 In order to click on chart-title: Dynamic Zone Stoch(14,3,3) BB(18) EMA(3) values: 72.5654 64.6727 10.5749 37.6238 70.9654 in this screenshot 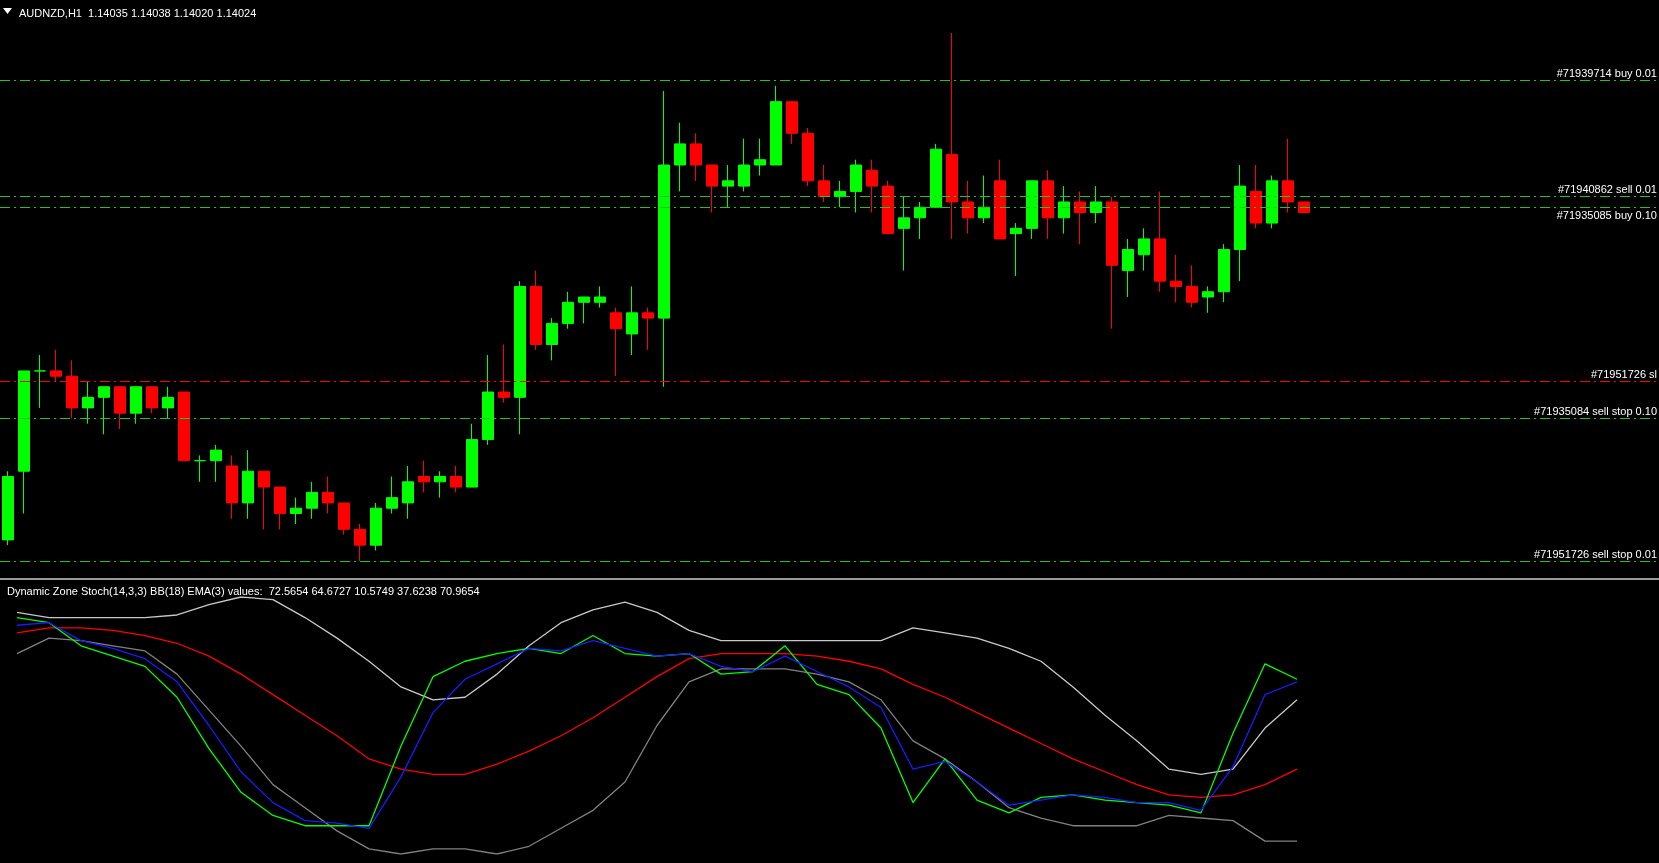, I will do `click(243, 590)`.